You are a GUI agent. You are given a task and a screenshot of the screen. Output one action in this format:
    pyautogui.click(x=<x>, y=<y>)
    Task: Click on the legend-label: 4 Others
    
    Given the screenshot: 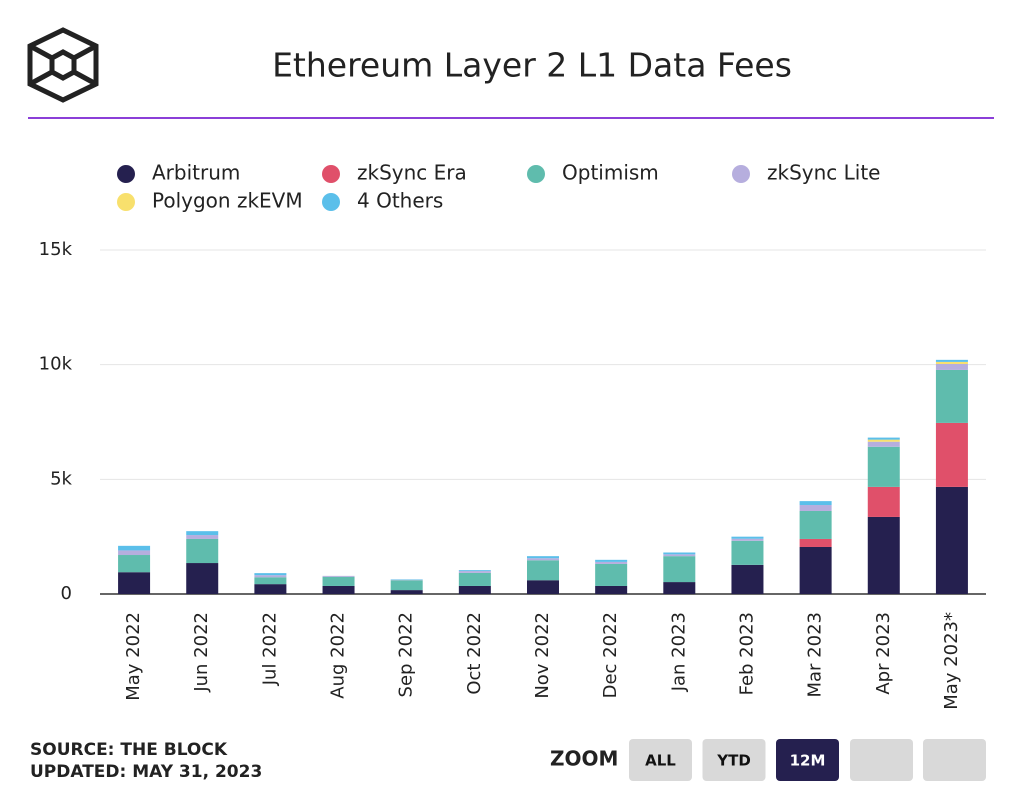 What is the action you would take?
    pyautogui.click(x=400, y=201)
    